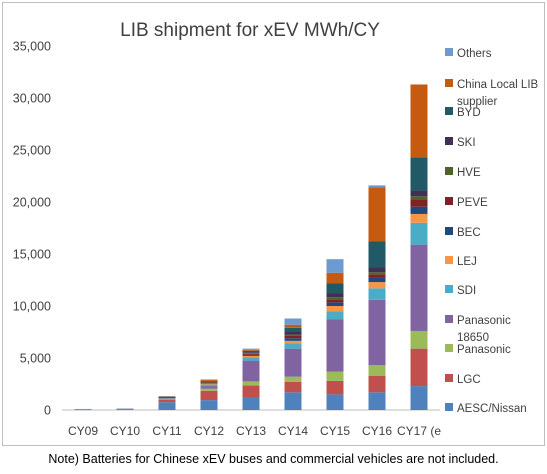 The width and height of the screenshot is (547, 474). Describe the element at coordinates (335, 431) in the screenshot. I see `x-tick-label: CY15` at that location.